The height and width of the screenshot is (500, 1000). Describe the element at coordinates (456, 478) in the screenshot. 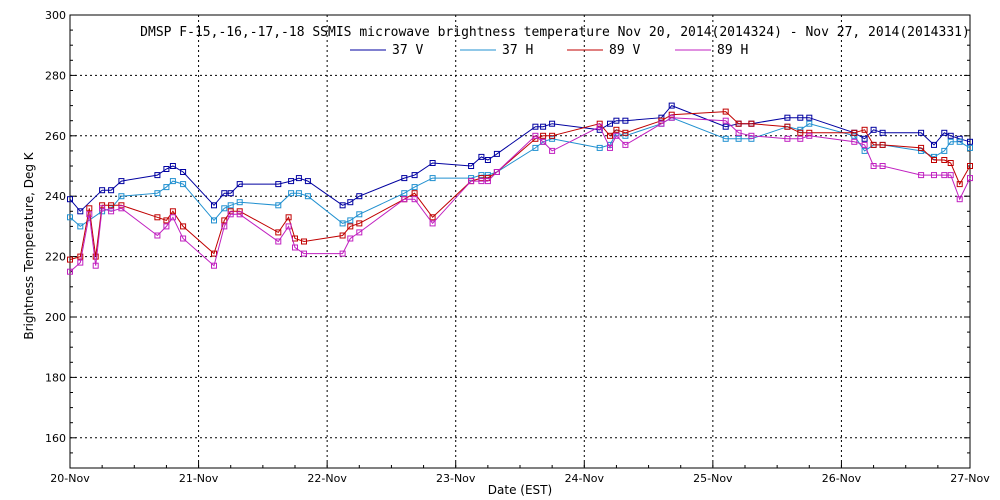

I see `x-tick-label: 23-Nov` at that location.